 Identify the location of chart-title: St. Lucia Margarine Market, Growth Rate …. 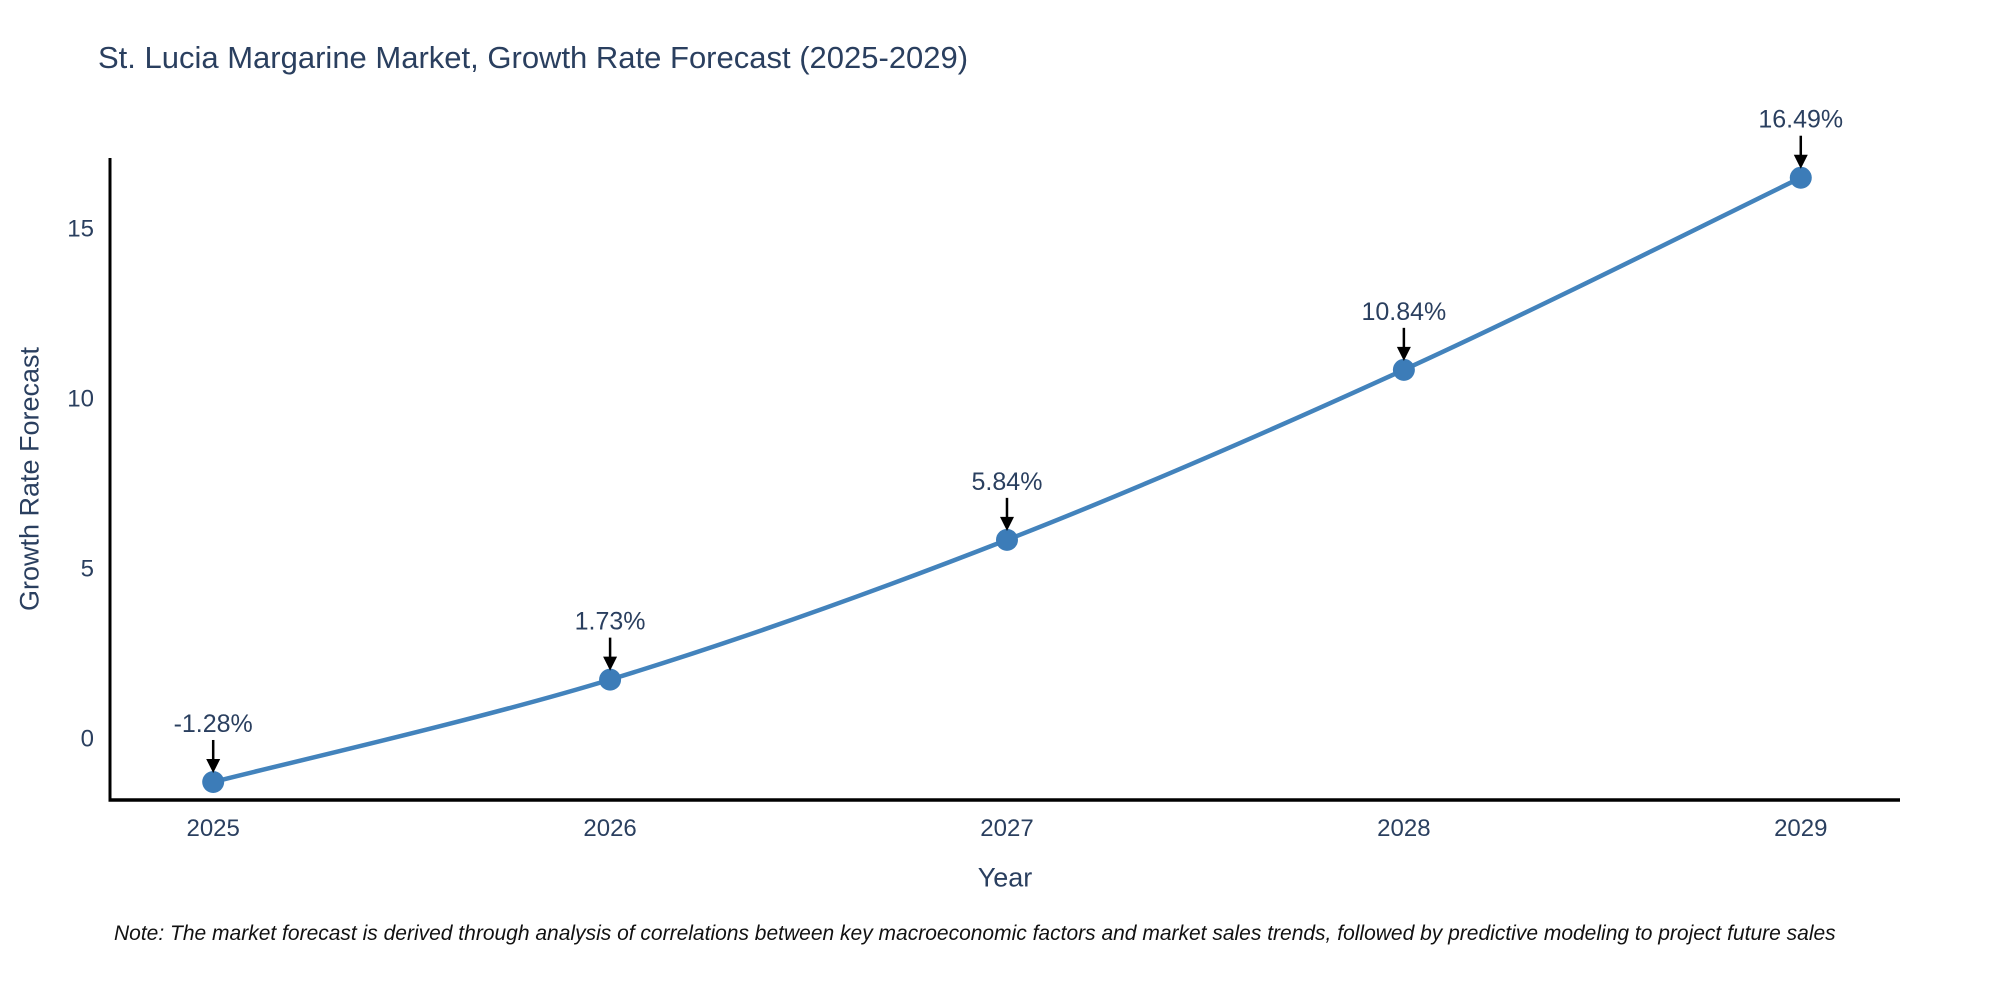
(533, 57).